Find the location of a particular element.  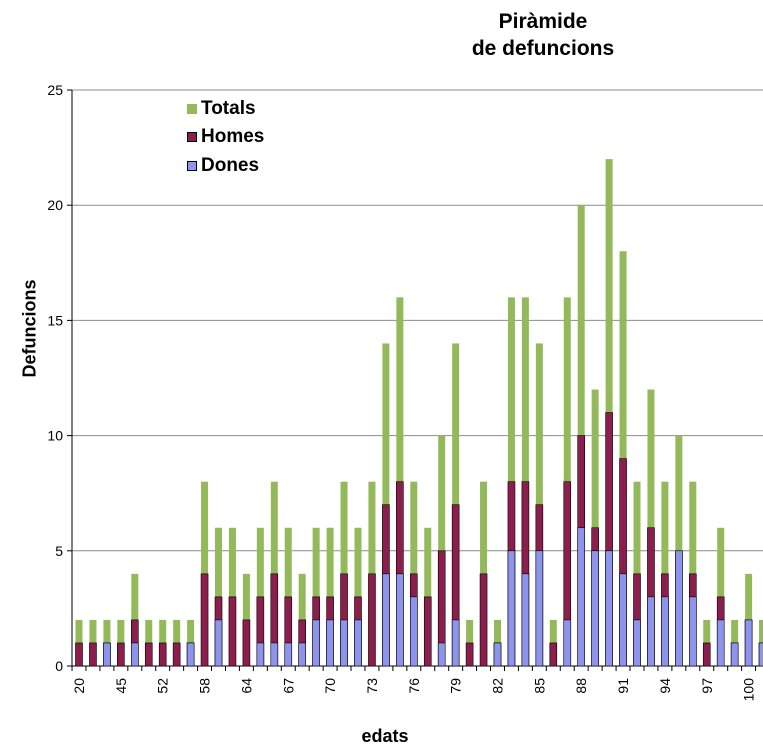

legend-label-totals: Totals is located at coordinates (228, 108).